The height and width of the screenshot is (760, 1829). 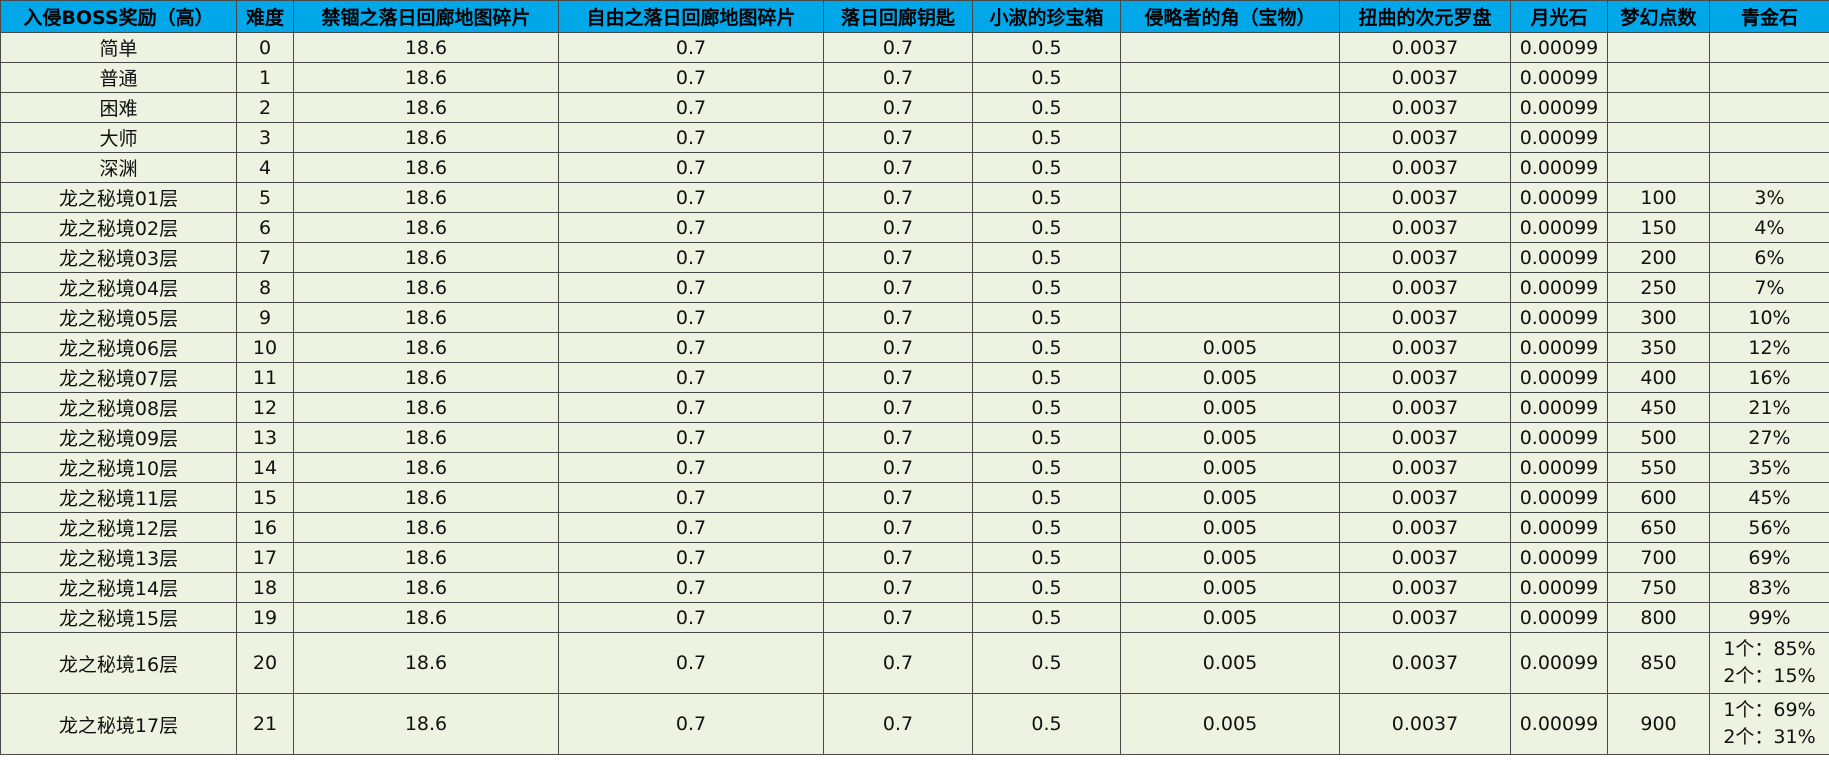 I want to click on table-row: 龙之秘境04层 8 18.6 0.7 0.7 0.5 0.0037 0.00099 250 7%, so click(x=914, y=287).